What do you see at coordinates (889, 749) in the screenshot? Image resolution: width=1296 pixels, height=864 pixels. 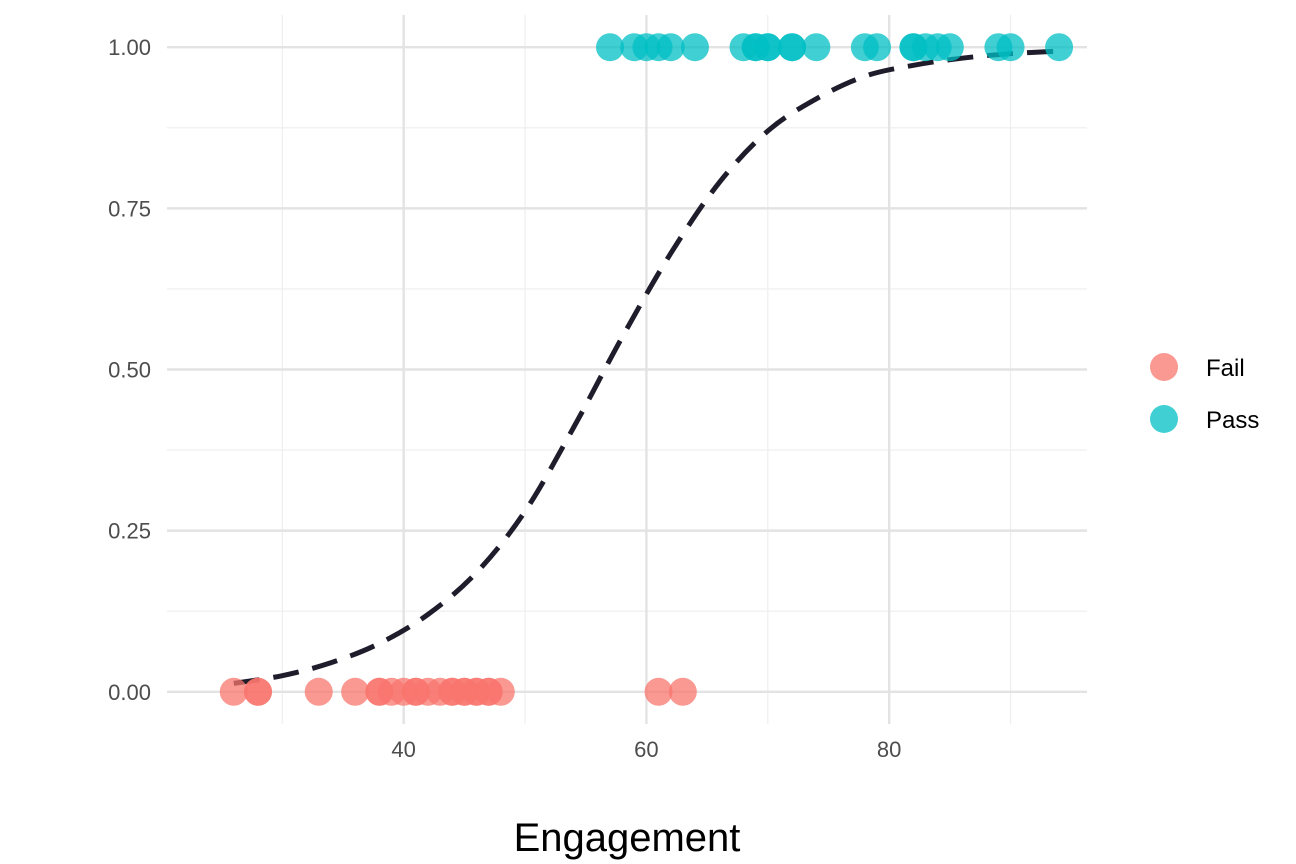 I see `x-tick-label: 80` at bounding box center [889, 749].